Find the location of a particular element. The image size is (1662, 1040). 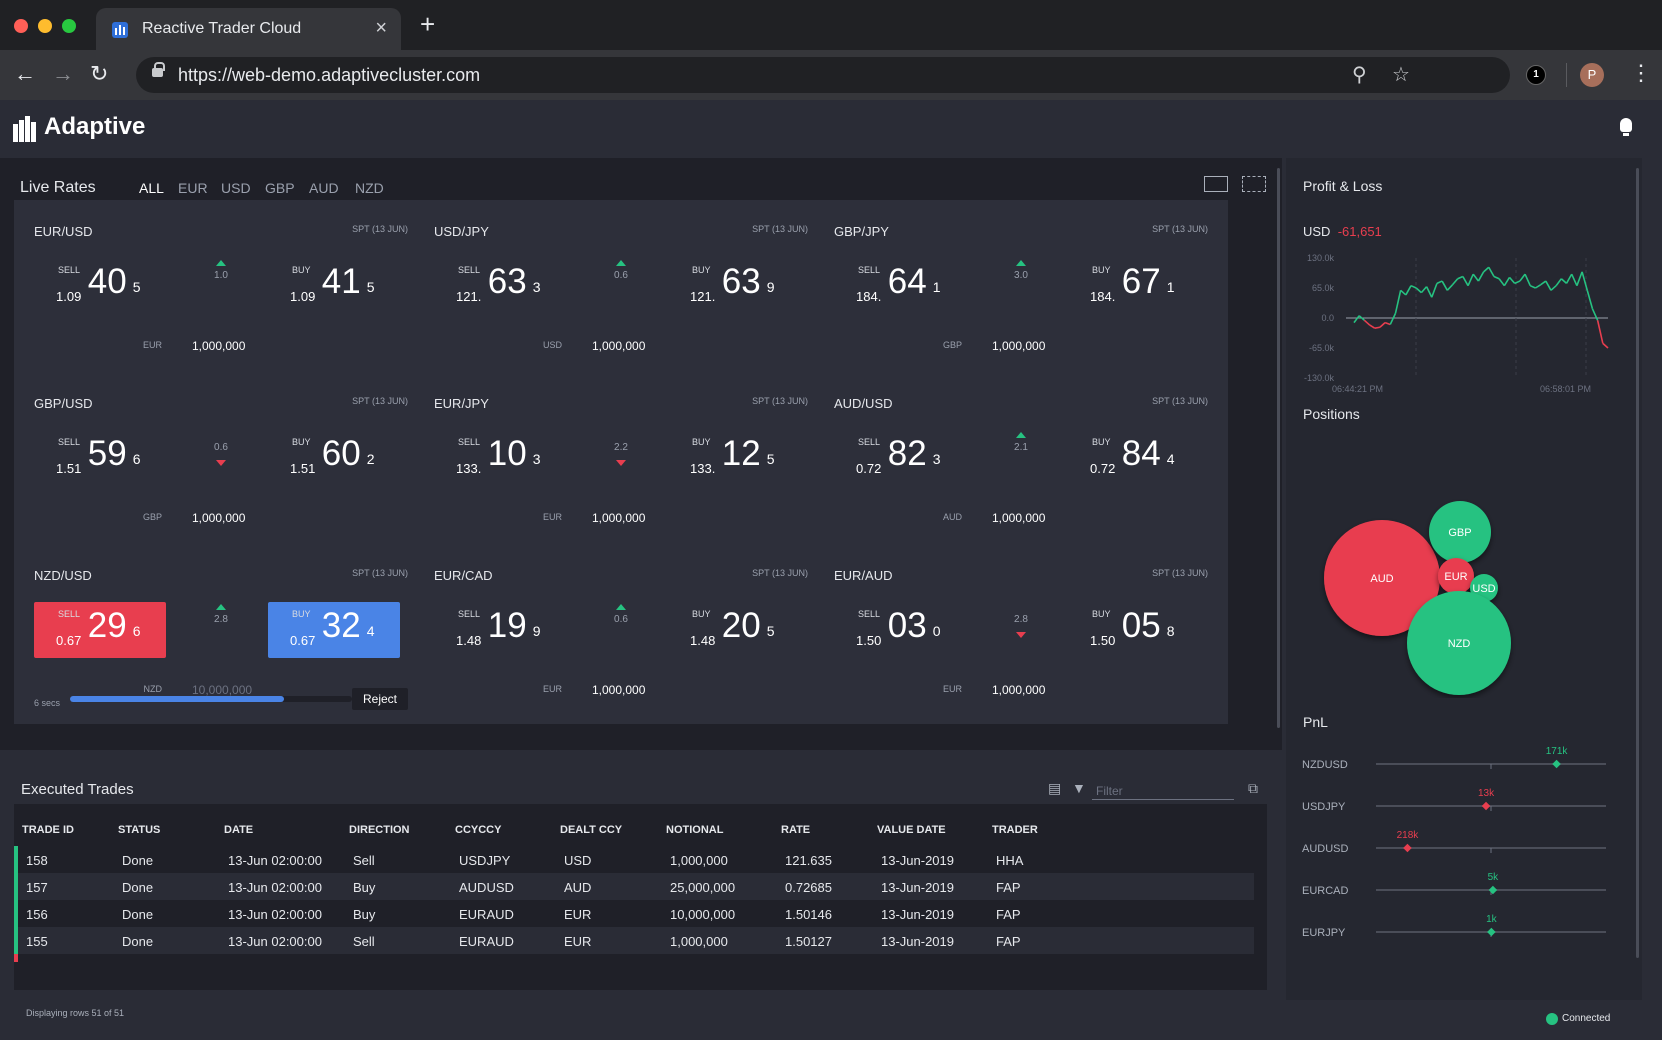

sell-price-button: SELL 0.72 82 3 is located at coordinates (900, 458).